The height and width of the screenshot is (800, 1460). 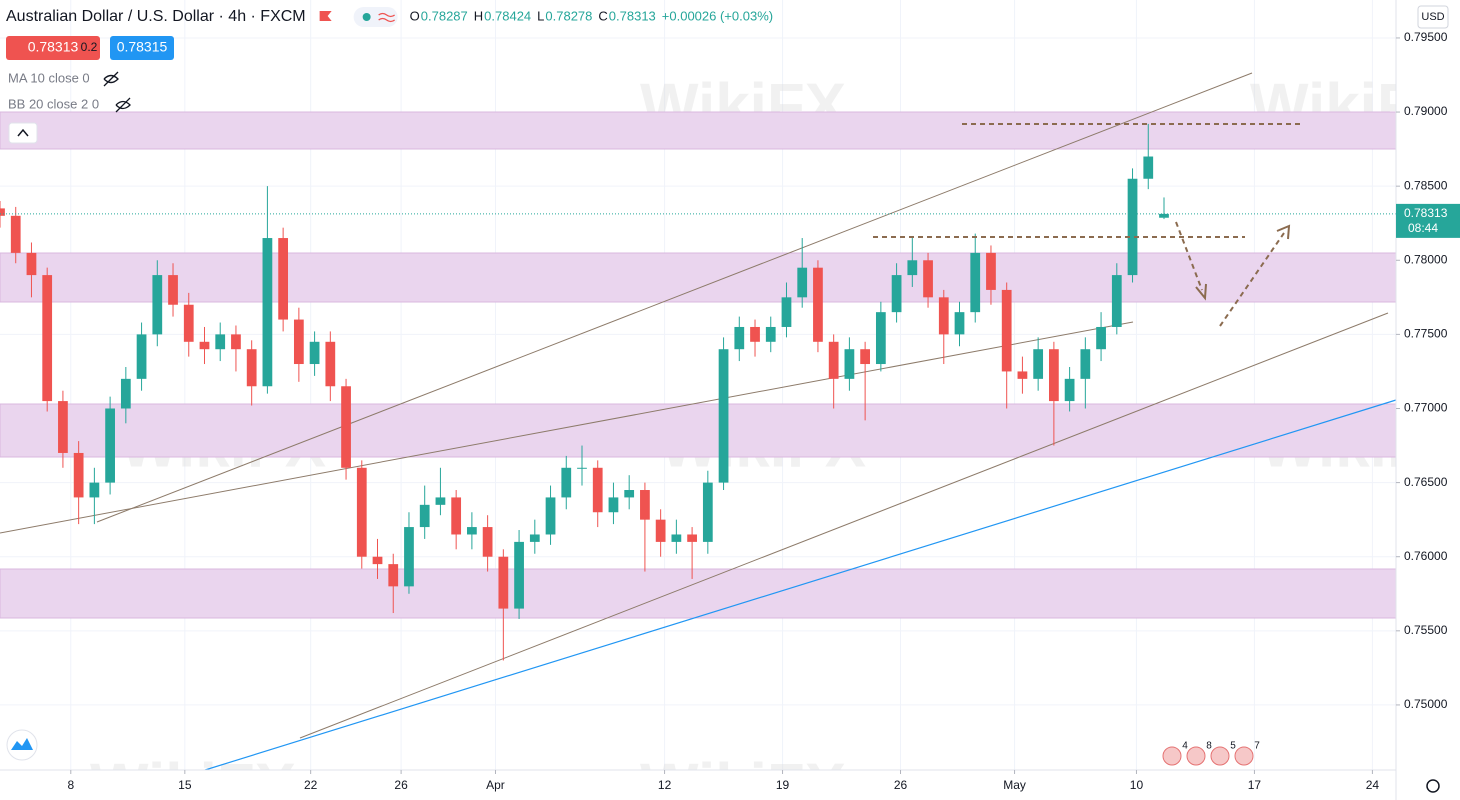 What do you see at coordinates (507, 15) in the screenshot?
I see `ohlc-value: 0.78424` at bounding box center [507, 15].